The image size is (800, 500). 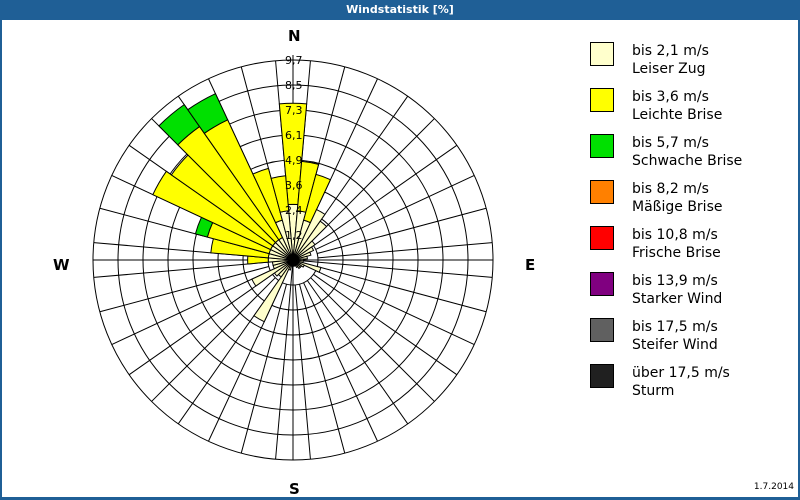 I want to click on radial-tick-label: 1,2, so click(x=294, y=235).